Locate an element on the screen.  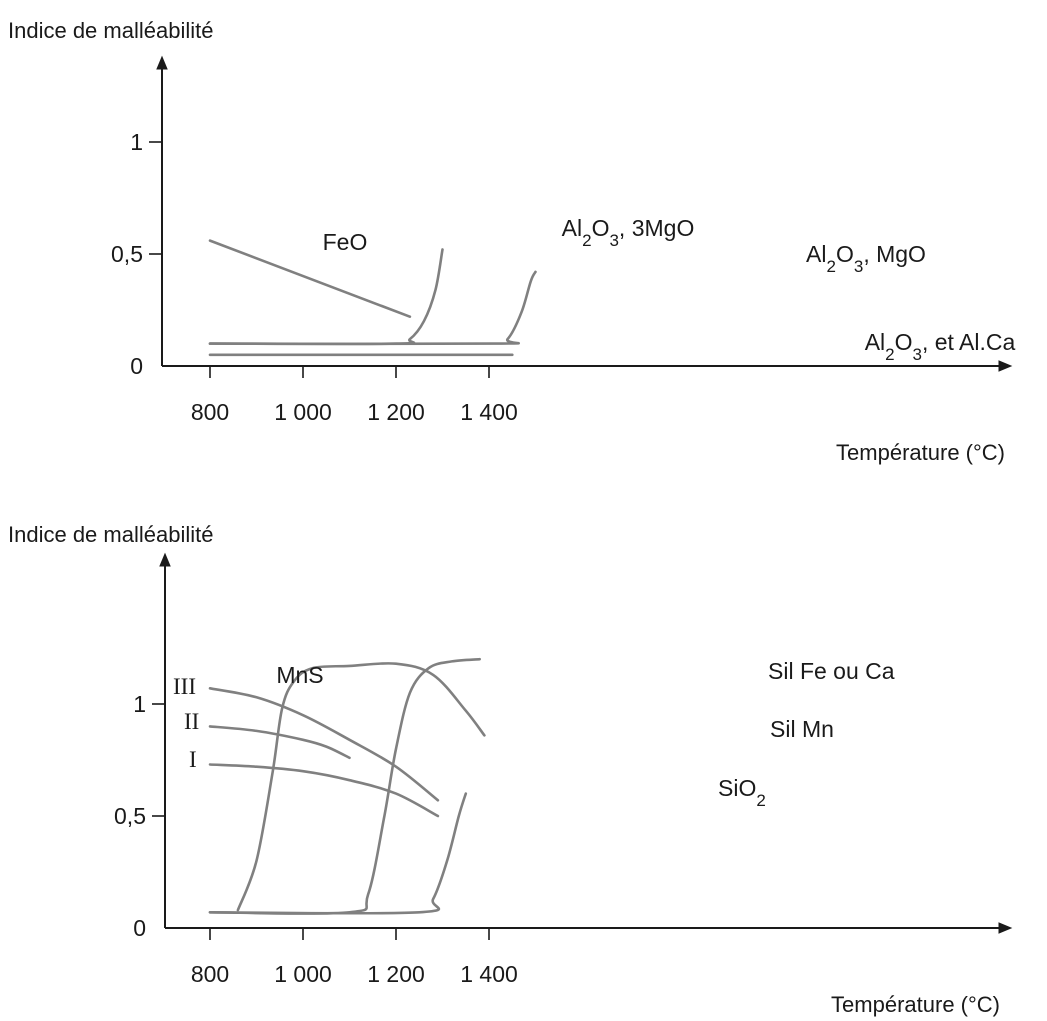
series-label-sil-mn: Sil Mn is located at coordinates (802, 729).